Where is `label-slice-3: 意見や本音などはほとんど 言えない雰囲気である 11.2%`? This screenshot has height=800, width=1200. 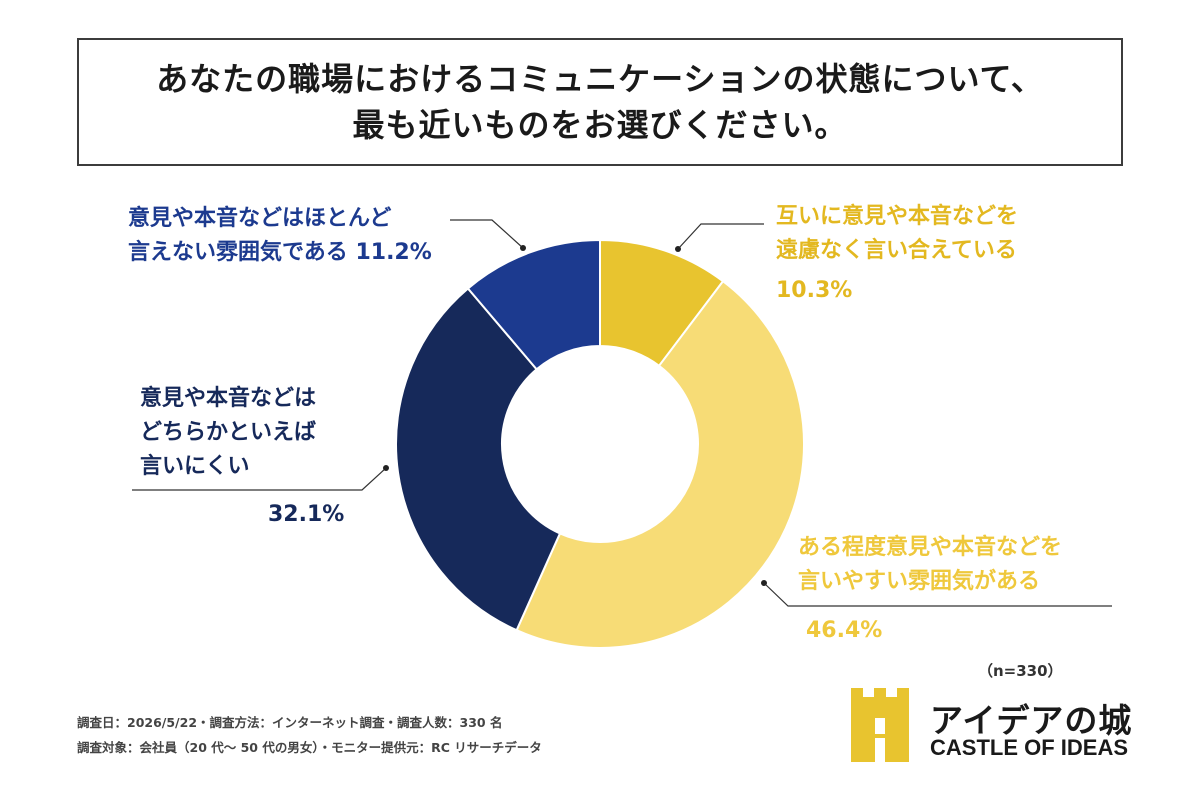 label-slice-3: 意見や本音などはほとんど 言えない雰囲気である 11.2% is located at coordinates (280, 236).